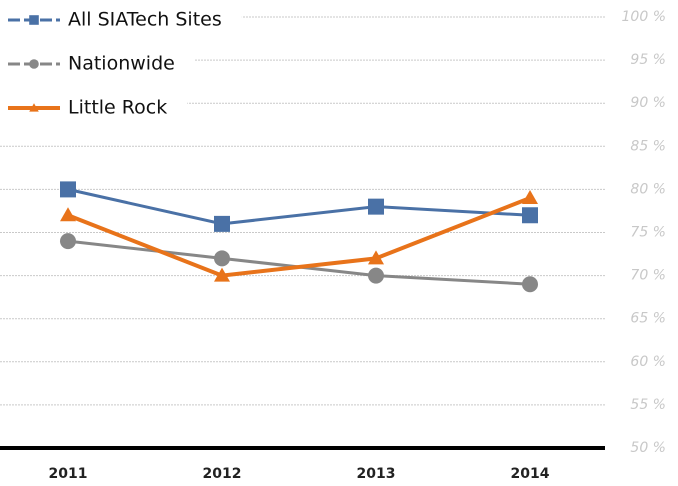  What do you see at coordinates (648, 362) in the screenshot?
I see `y-tick-label: 60 %` at bounding box center [648, 362].